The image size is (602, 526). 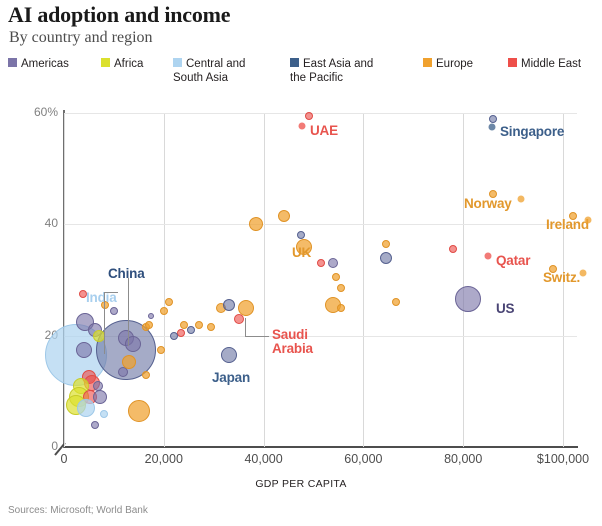 What do you see at coordinates (301, 484) in the screenshot?
I see `x-axis-title: GDP PER CAPITA` at bounding box center [301, 484].